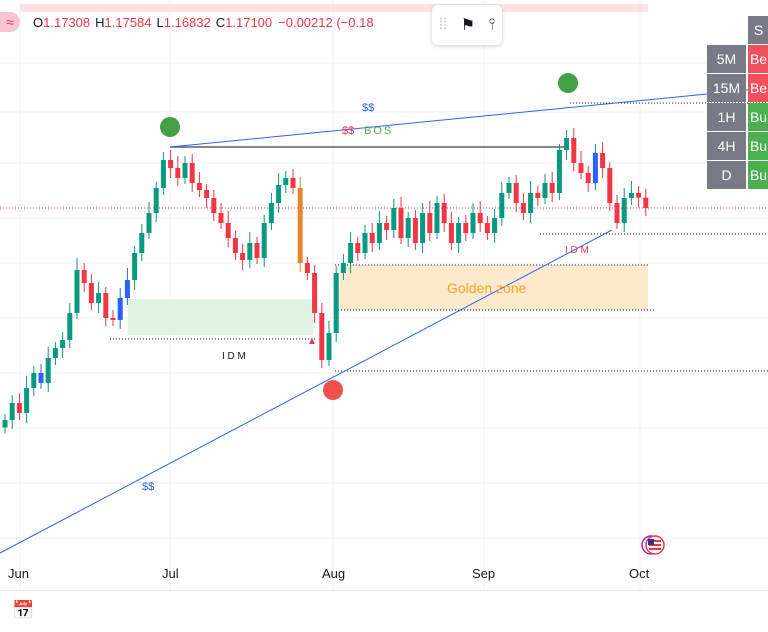 Image resolution: width=768 pixels, height=632 pixels. Describe the element at coordinates (170, 573) in the screenshot. I see `x-axis-label: Jul` at that location.